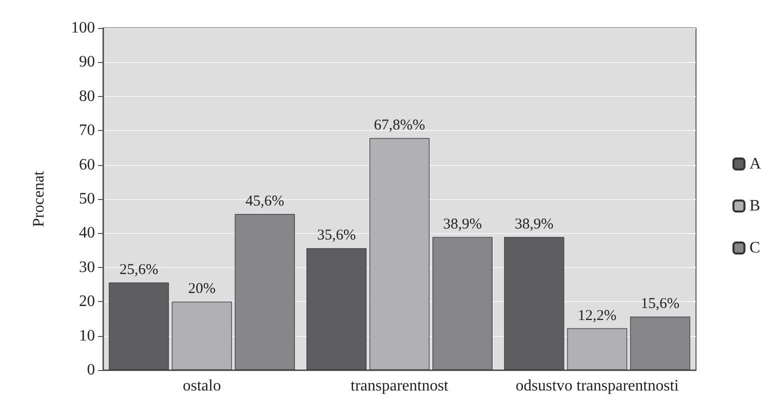 This screenshot has height=412, width=782. Describe the element at coordinates (87, 131) in the screenshot. I see `y-tick-label: 70` at that location.